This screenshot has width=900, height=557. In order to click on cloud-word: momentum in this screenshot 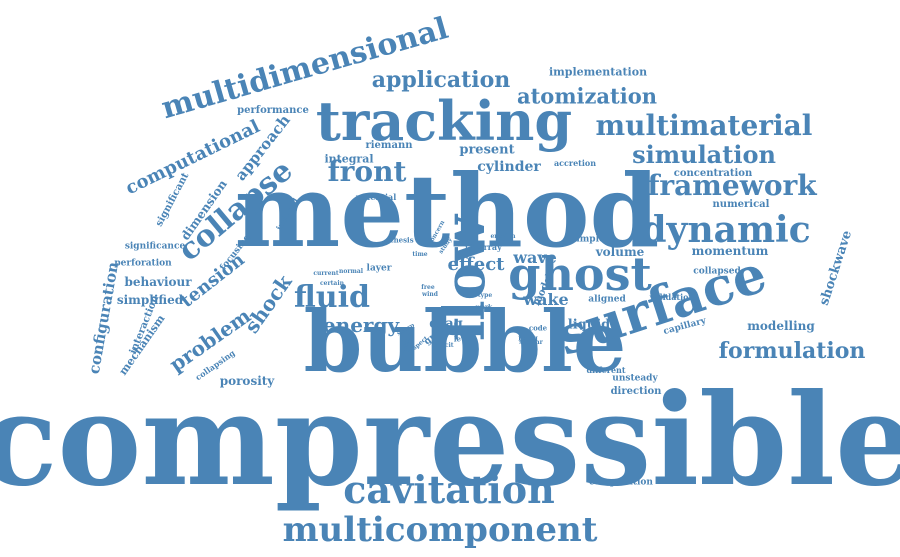, I will do `click(730, 251)`.